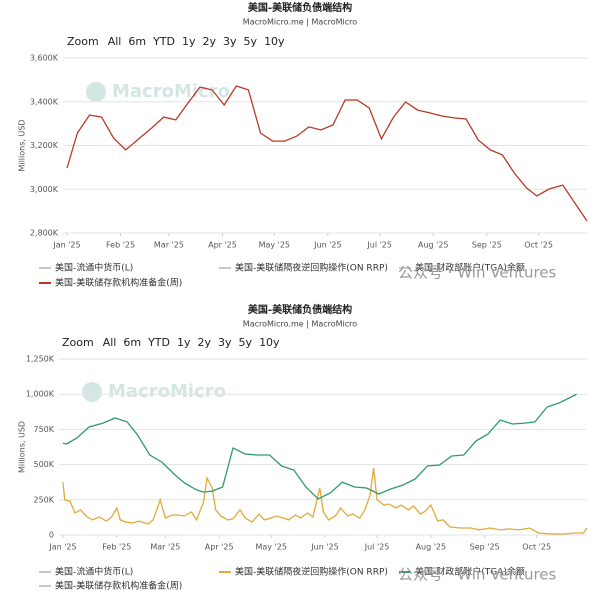  Describe the element at coordinates (51, 535) in the screenshot. I see `y-tick-label: 0` at that location.